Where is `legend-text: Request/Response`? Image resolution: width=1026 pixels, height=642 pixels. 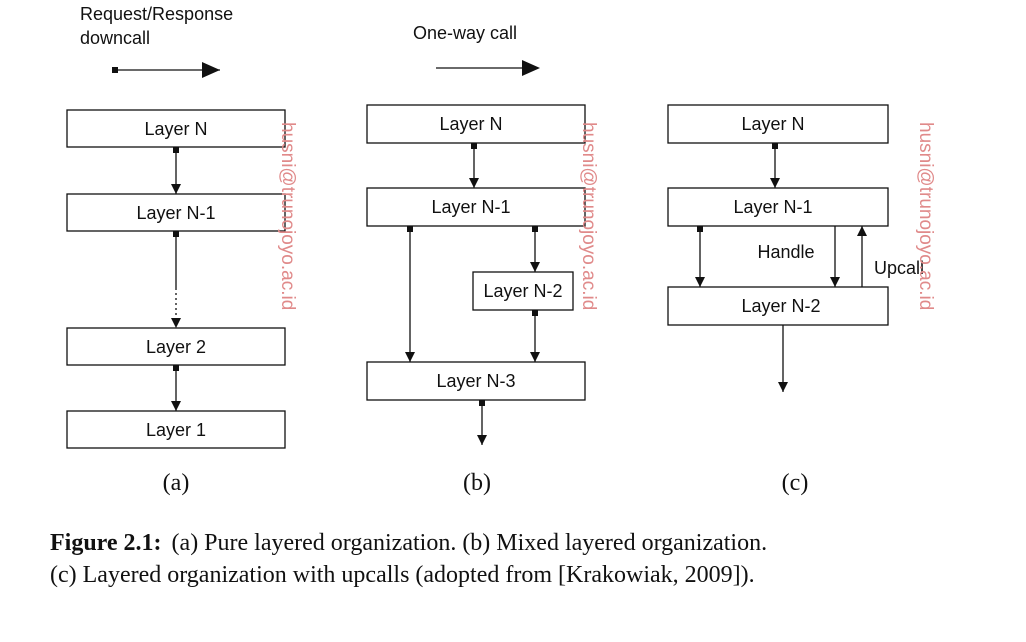 legend-text: Request/Response is located at coordinates (156, 14).